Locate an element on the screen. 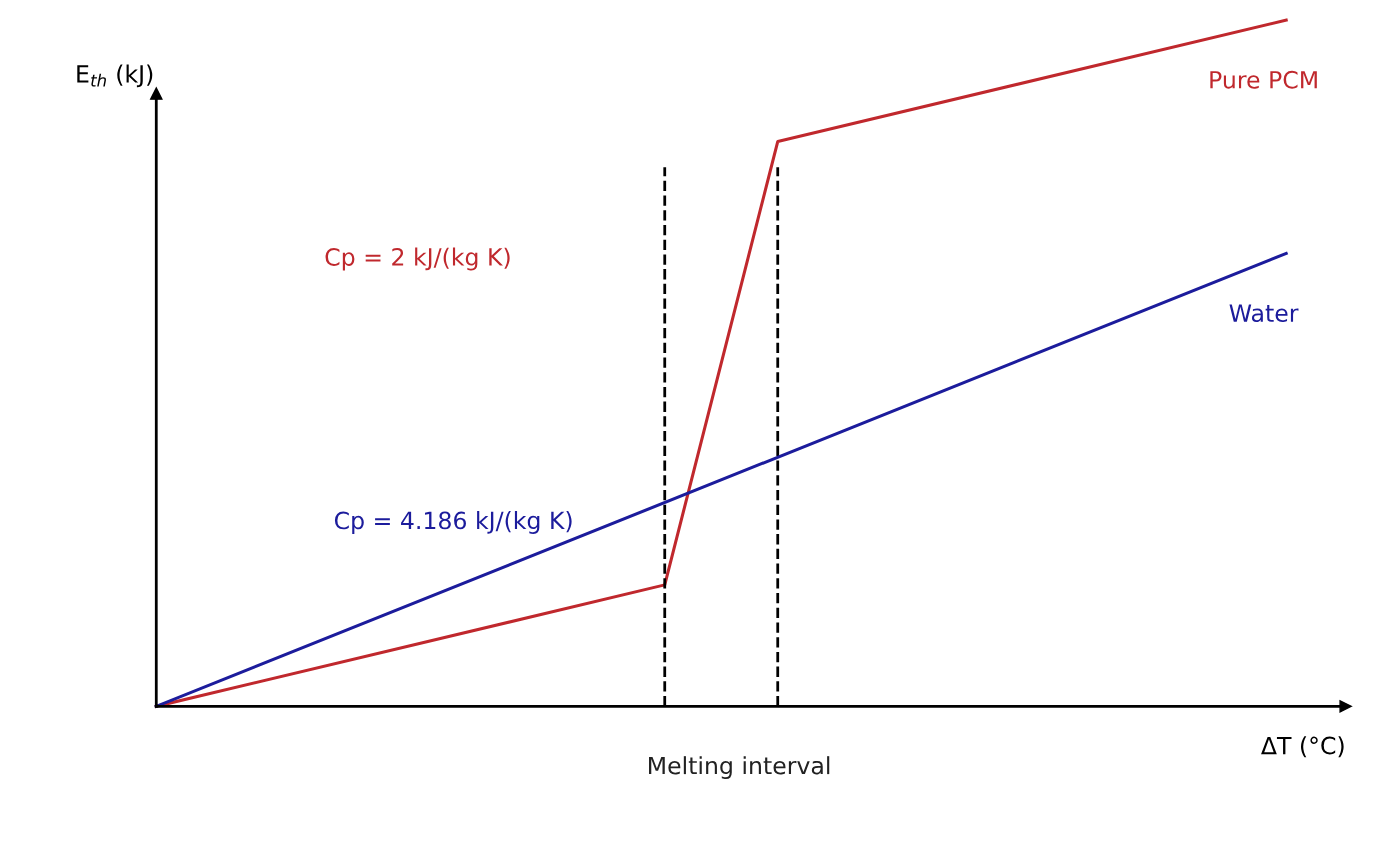  series-label: Water is located at coordinates (1264, 313).